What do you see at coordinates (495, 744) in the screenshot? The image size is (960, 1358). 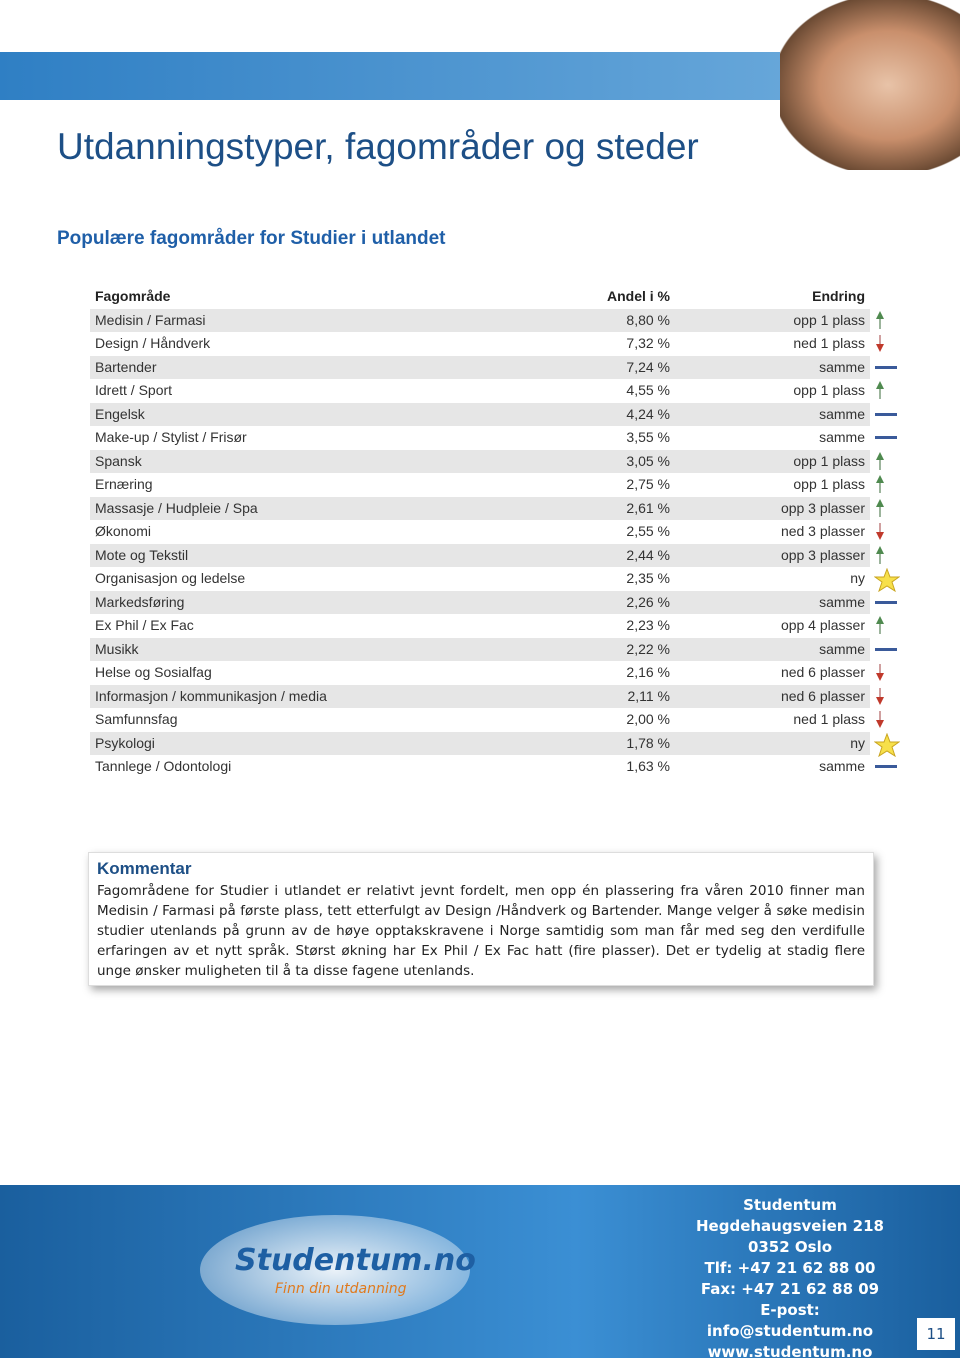 I see `table-row: Psykologi 1,78 % ny` at bounding box center [495, 744].